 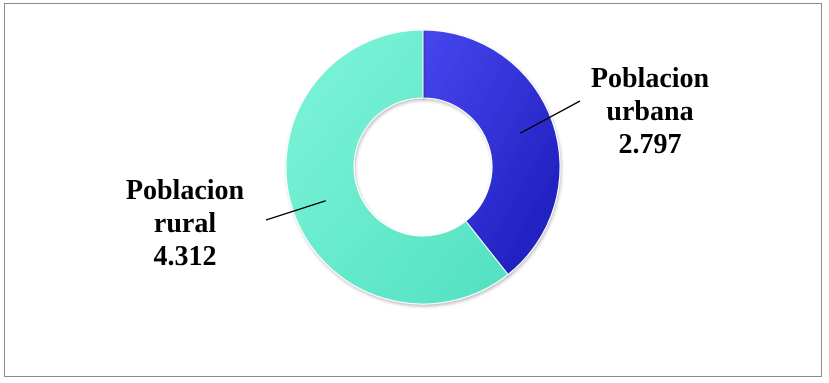 I want to click on data-label-urbana-line-1: Poblacion, so click(x=650, y=78).